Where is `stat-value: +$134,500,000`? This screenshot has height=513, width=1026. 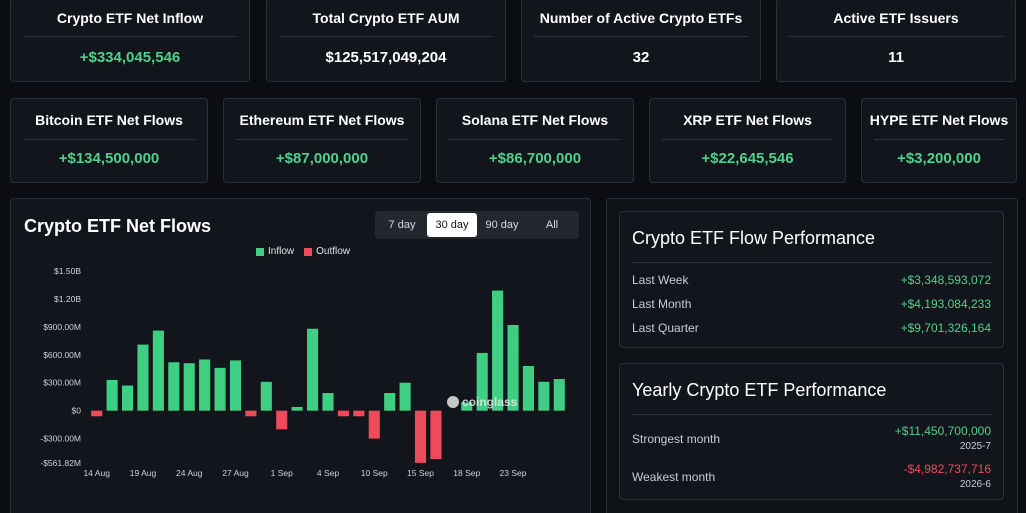
stat-value: +$134,500,000 is located at coordinates (109, 158).